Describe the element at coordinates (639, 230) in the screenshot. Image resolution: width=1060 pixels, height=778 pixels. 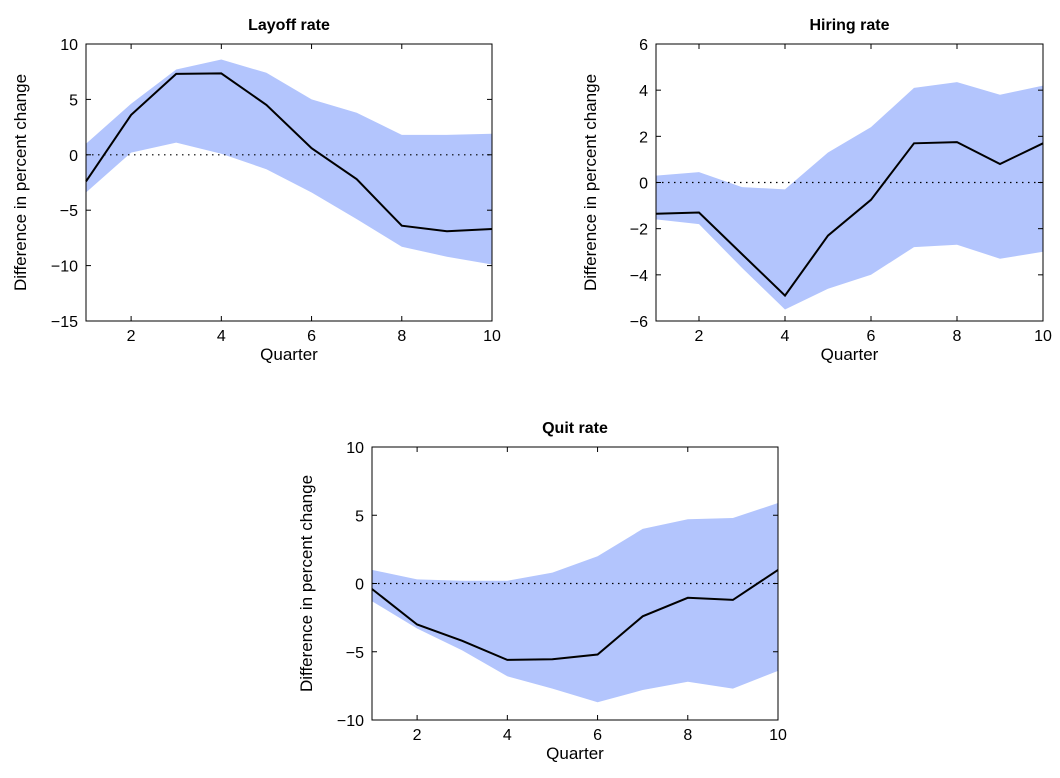
I see `y-tick-label: −2` at that location.